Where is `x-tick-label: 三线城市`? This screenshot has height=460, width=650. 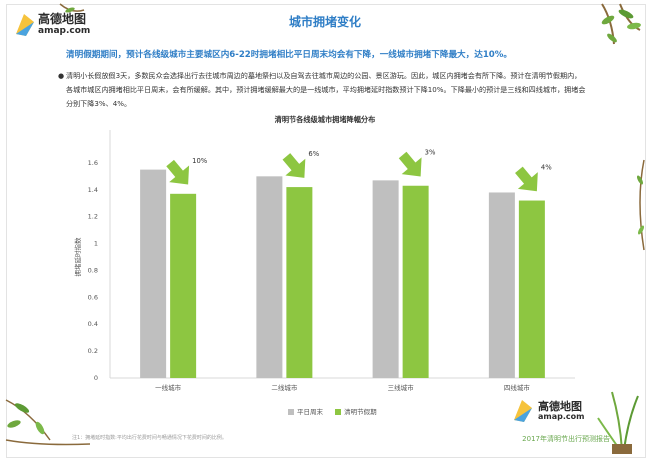
x-tick-label: 三线城市 is located at coordinates (401, 387).